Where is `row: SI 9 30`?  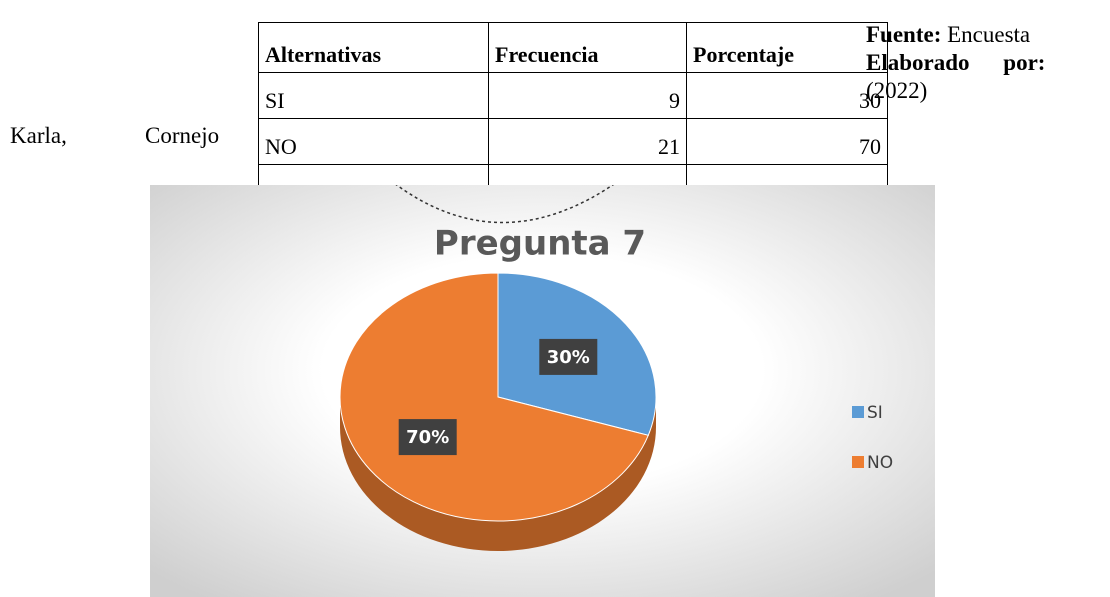
row: SI 9 30 is located at coordinates (573, 95).